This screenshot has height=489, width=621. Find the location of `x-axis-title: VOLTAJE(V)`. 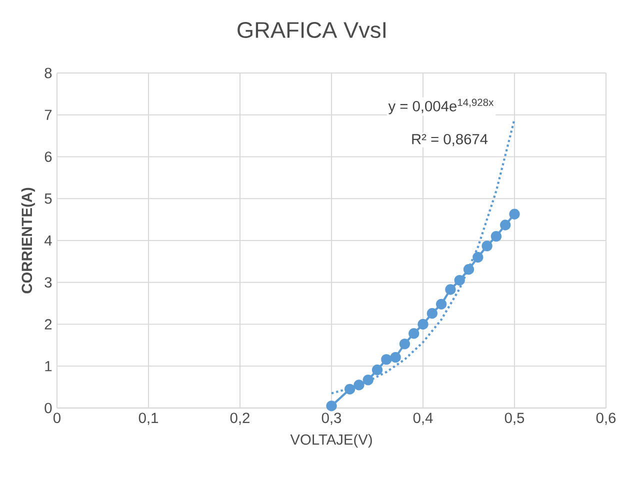

x-axis-title: VOLTAJE(V) is located at coordinates (331, 441).